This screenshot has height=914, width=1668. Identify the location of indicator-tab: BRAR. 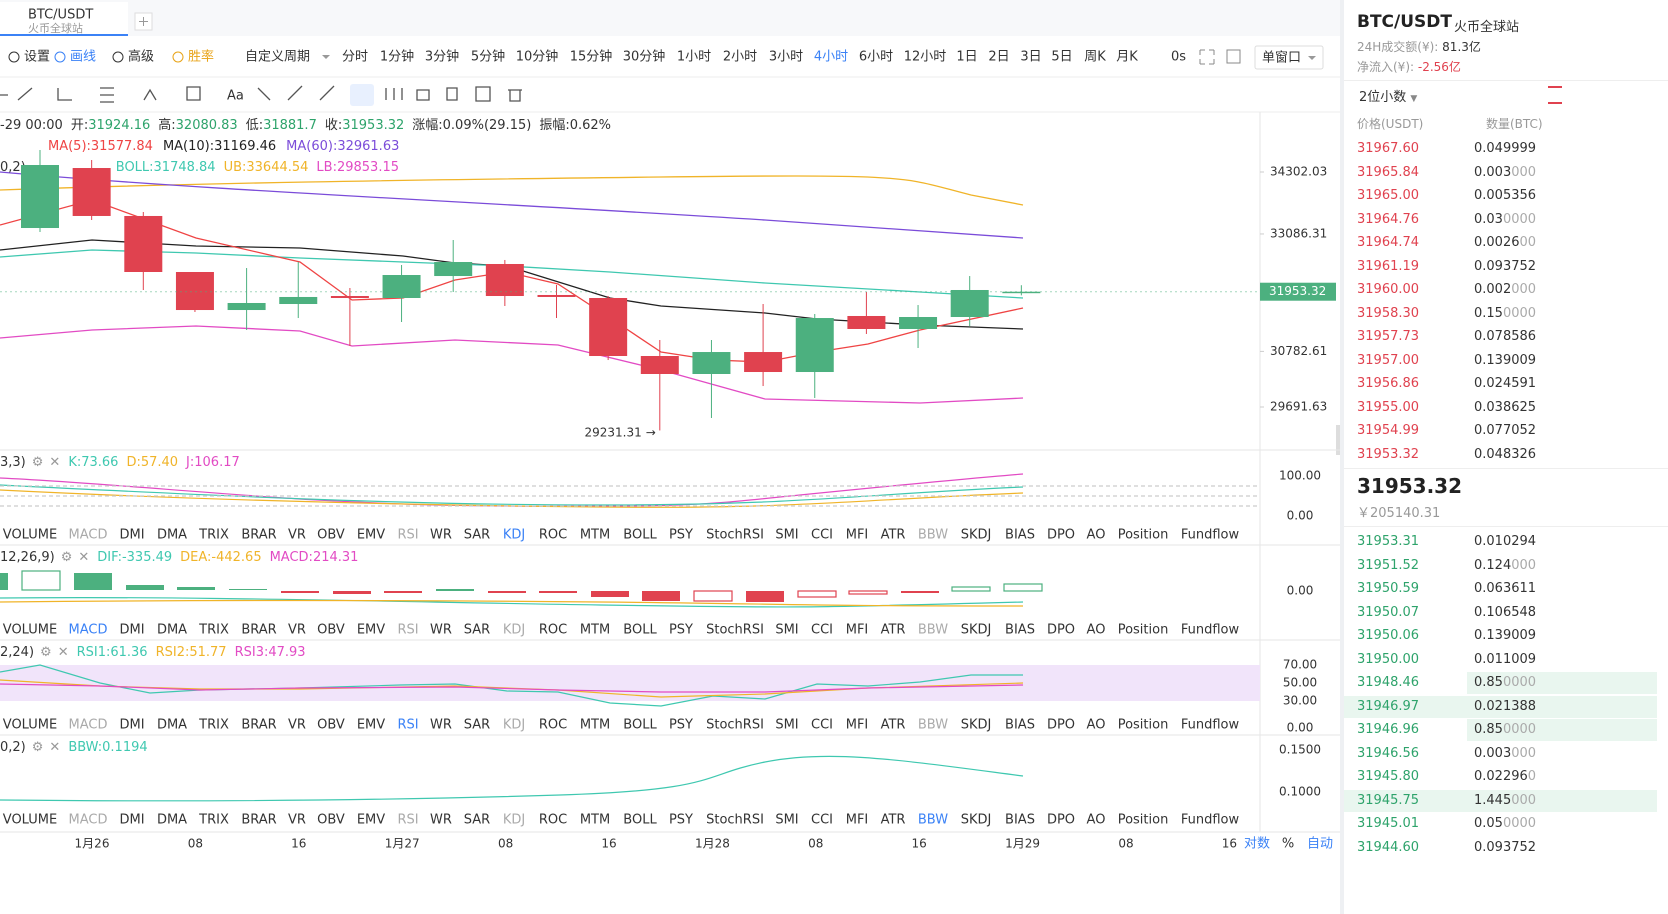
(258, 630).